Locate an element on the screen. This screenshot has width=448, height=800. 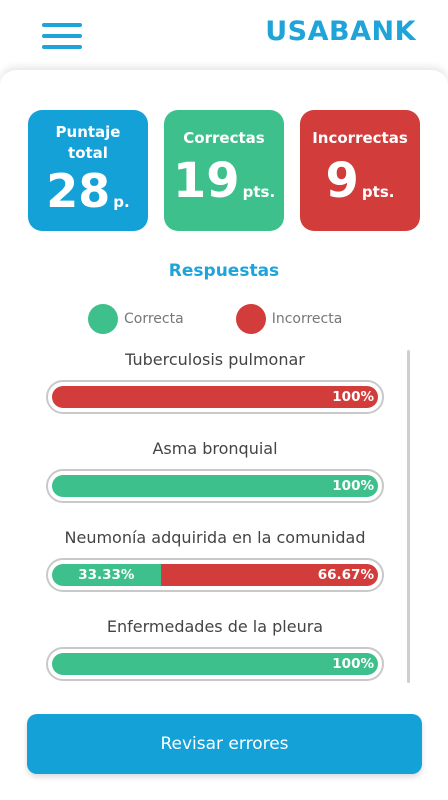
total-score-value-row: 28 p. is located at coordinates (88, 191).